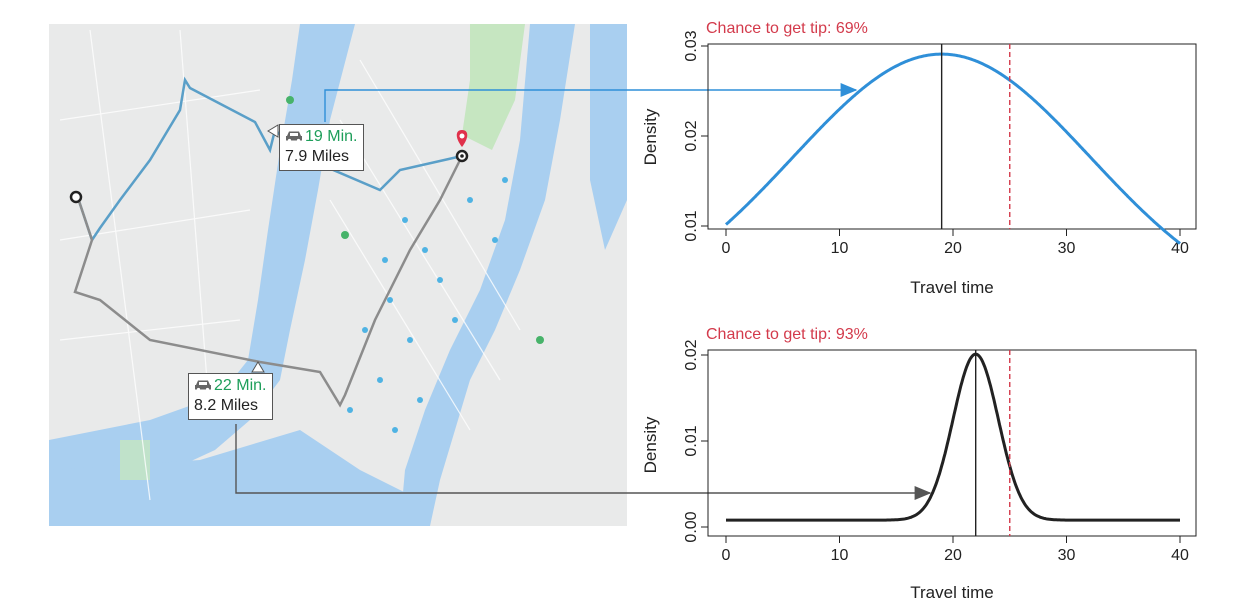 The width and height of the screenshot is (1246, 602). What do you see at coordinates (317, 156) in the screenshot?
I see `route-top-miles: 7.9 Miles` at bounding box center [317, 156].